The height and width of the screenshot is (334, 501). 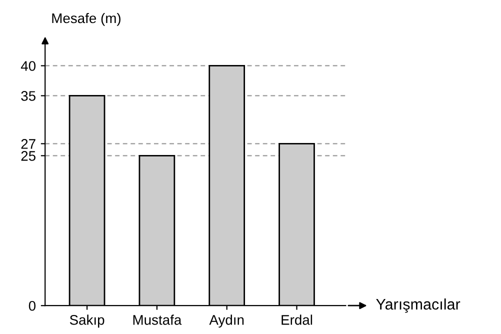 I want to click on y-tick-label: 0, so click(x=32, y=305).